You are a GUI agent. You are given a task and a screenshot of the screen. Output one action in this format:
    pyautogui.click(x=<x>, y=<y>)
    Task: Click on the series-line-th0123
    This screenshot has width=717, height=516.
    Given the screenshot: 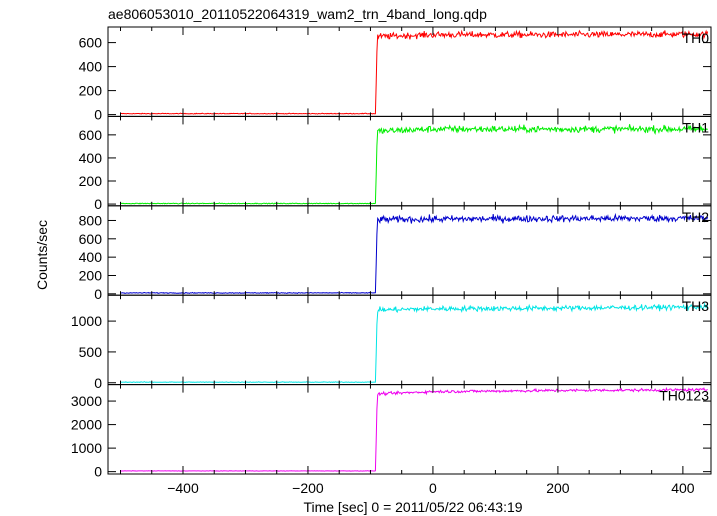 What is the action you would take?
    pyautogui.click(x=414, y=429)
    